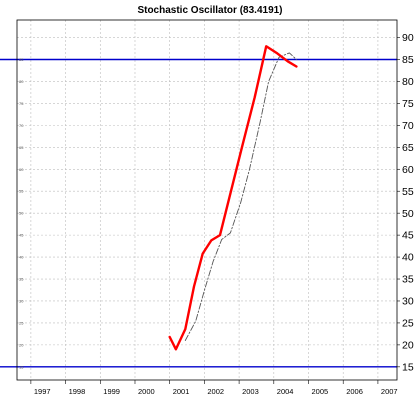 The width and height of the screenshot is (420, 400). Describe the element at coordinates (408, 38) in the screenshot. I see `y-tick-label-right-90: 90` at that location.